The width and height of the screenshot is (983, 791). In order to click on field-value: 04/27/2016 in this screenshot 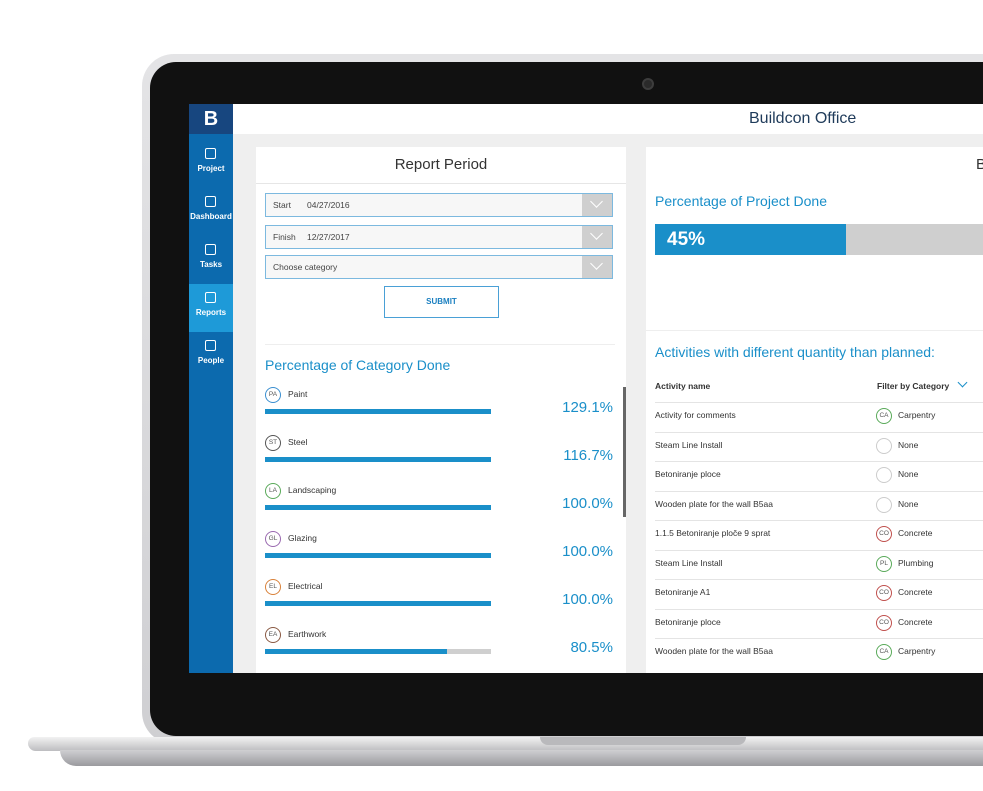, I will do `click(328, 205)`.